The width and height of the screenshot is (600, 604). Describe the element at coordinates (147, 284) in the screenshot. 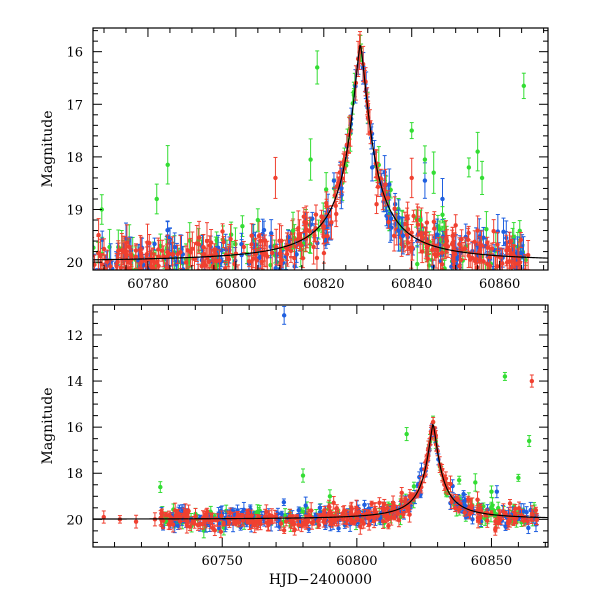

I see `x-tick-label: 60780` at that location.